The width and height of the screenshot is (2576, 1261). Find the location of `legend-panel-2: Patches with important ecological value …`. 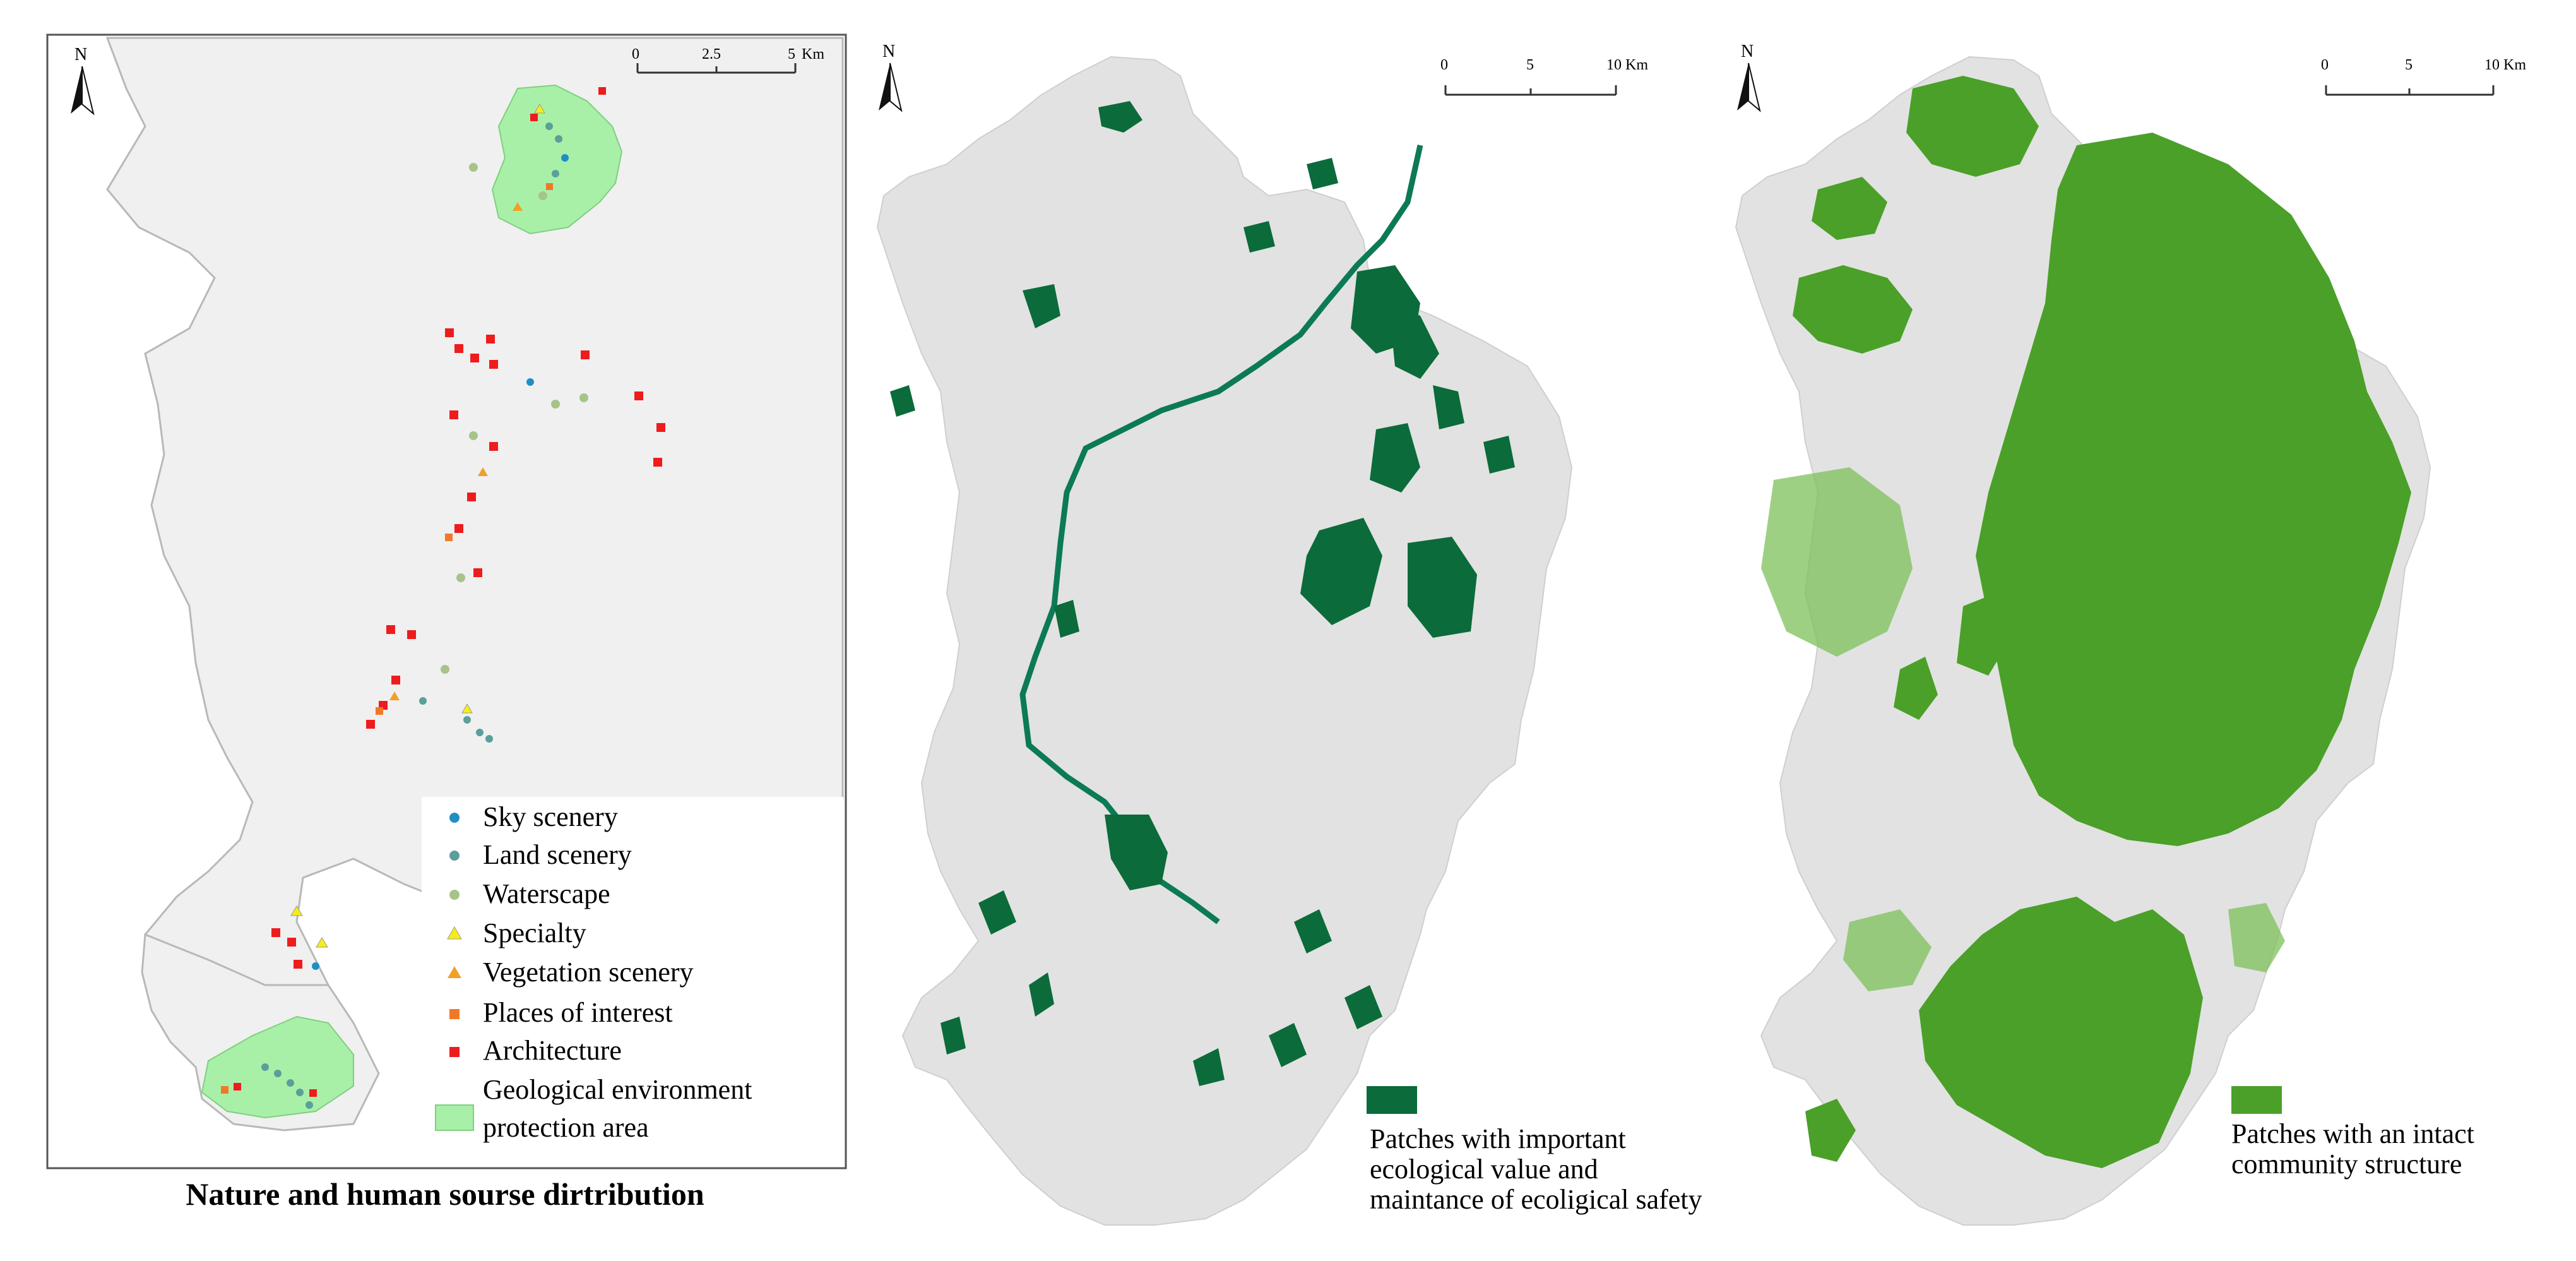

legend-panel-2: Patches with important ecological value … is located at coordinates (1534, 1150).